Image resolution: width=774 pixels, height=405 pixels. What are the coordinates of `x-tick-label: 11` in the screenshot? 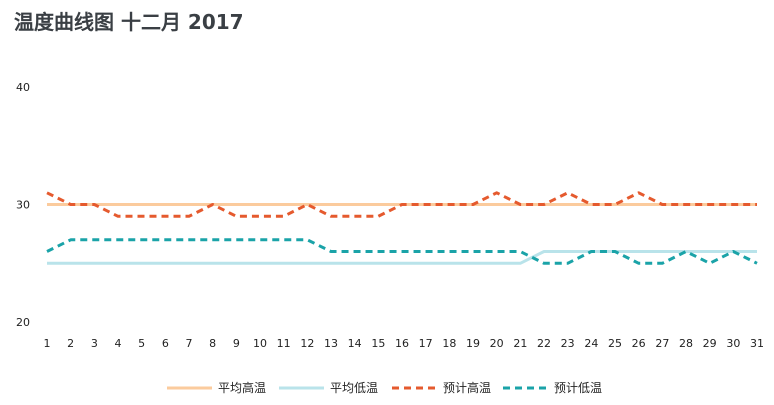 It's located at (284, 343).